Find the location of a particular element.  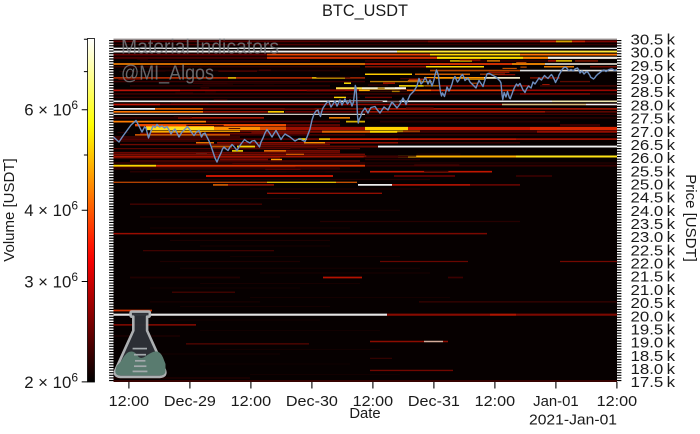

svg-text: 24.5 k is located at coordinates (653, 199).